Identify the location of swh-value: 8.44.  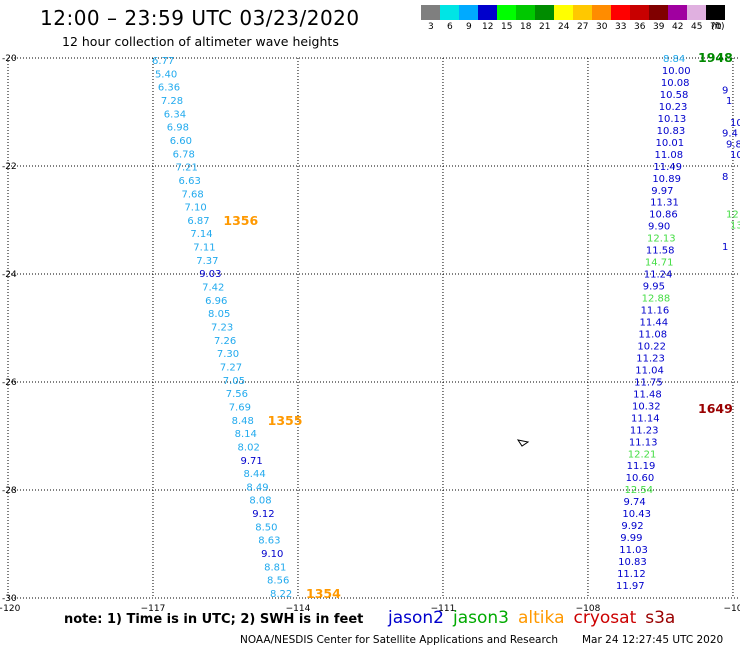
(254, 474).